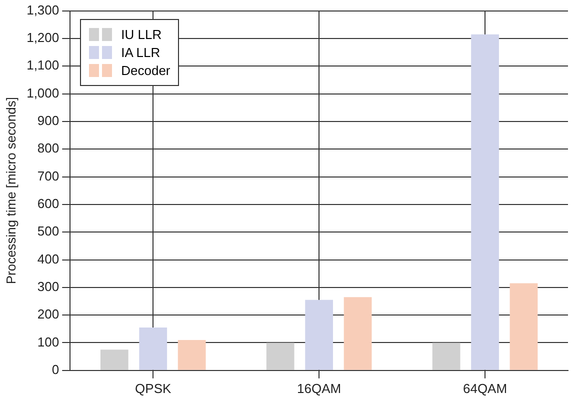 The height and width of the screenshot is (400, 583). What do you see at coordinates (48, 314) in the screenshot?
I see `y-tick-label: 200` at bounding box center [48, 314].